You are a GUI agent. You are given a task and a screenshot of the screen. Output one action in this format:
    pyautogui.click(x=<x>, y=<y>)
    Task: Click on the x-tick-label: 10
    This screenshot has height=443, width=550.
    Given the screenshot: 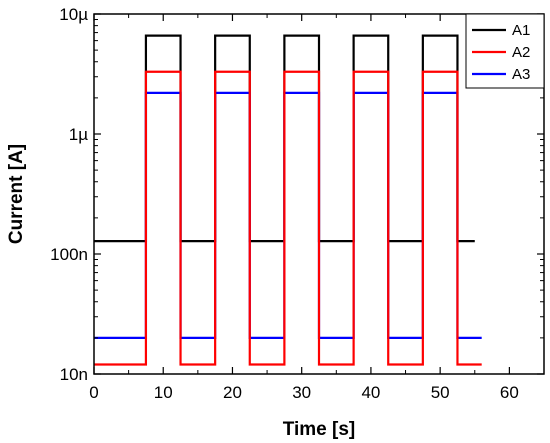 What is the action you would take?
    pyautogui.click(x=163, y=392)
    